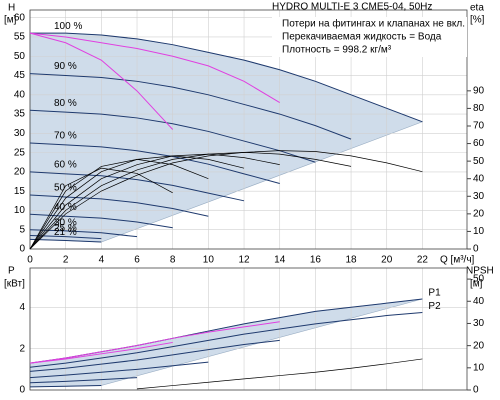  What do you see at coordinates (65, 228) in the screenshot?
I see `curve-label: 25 %` at bounding box center [65, 228].